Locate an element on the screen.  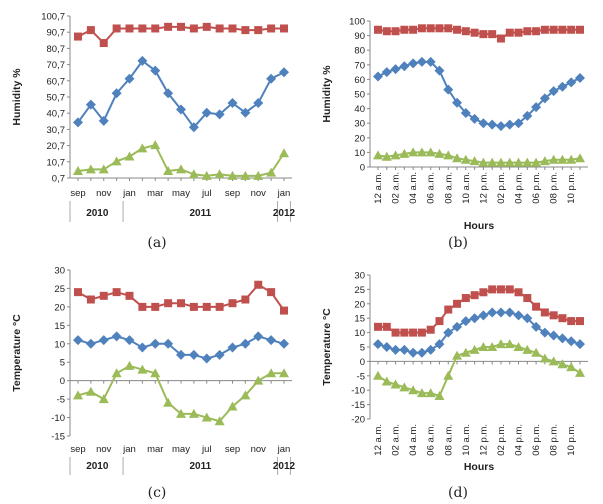
y-tick-label: 40 is located at coordinates (359, 109).